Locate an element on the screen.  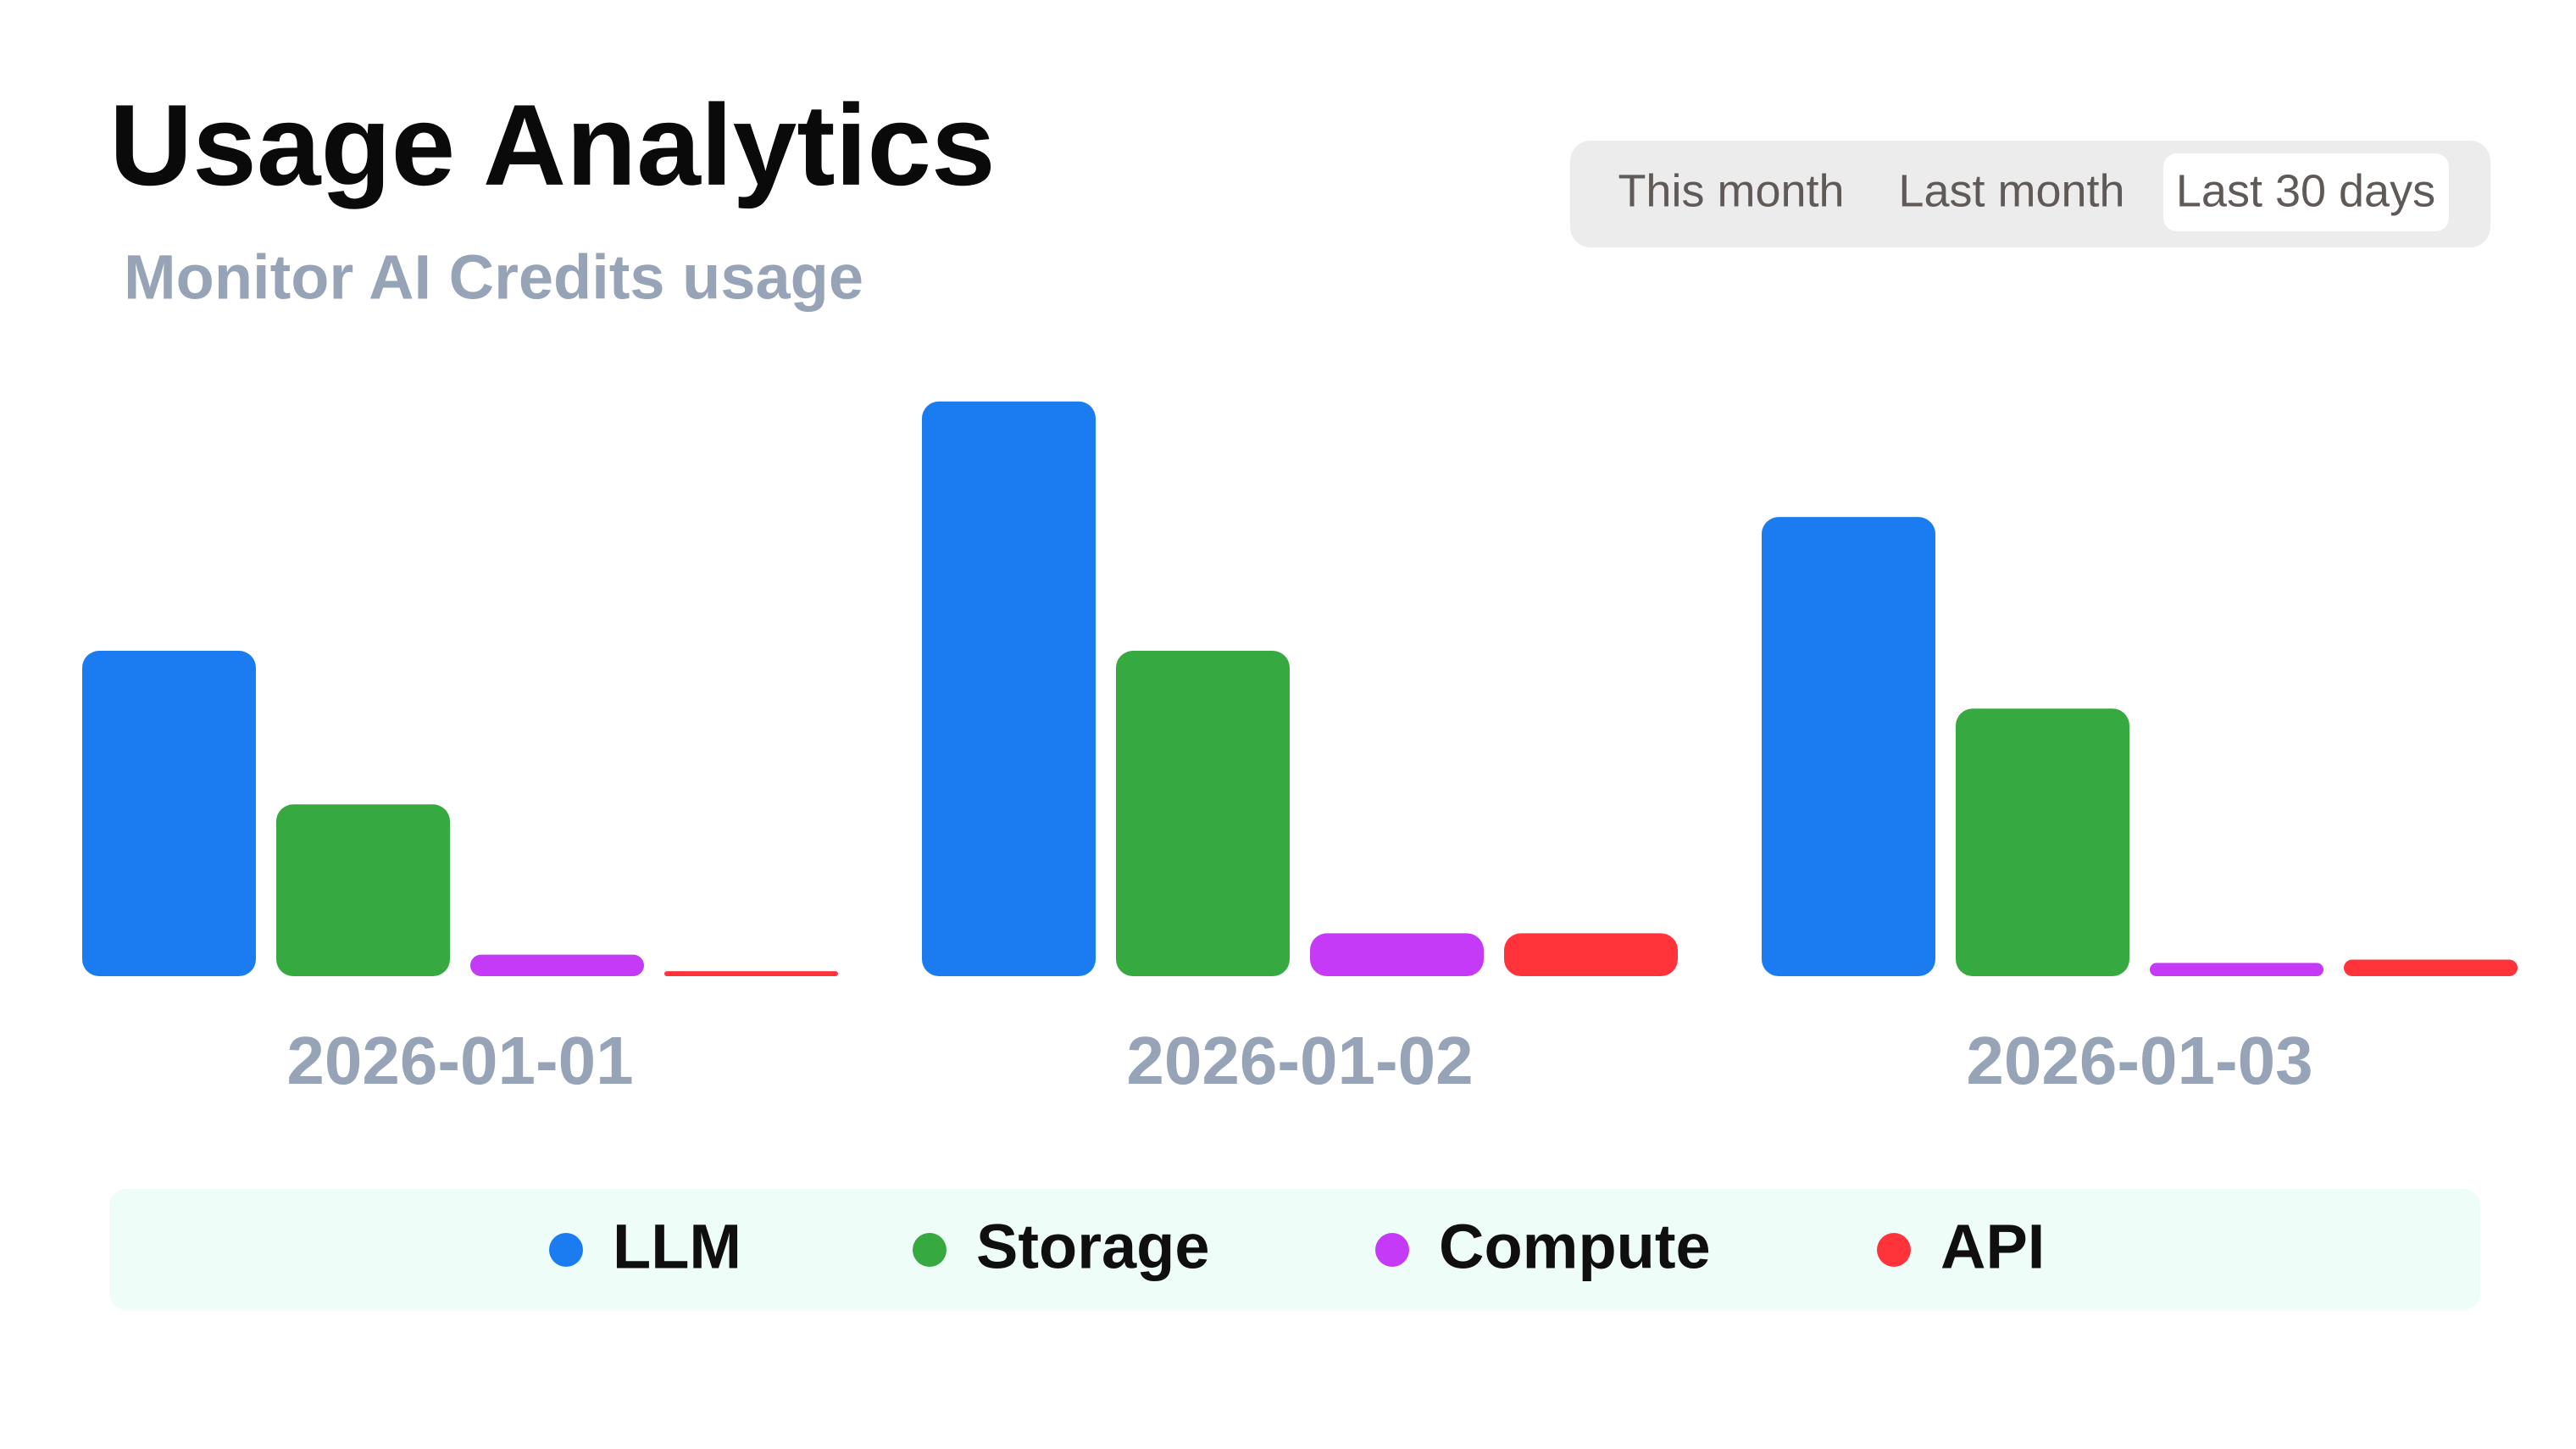
range-option: Last month is located at coordinates (2011, 190).